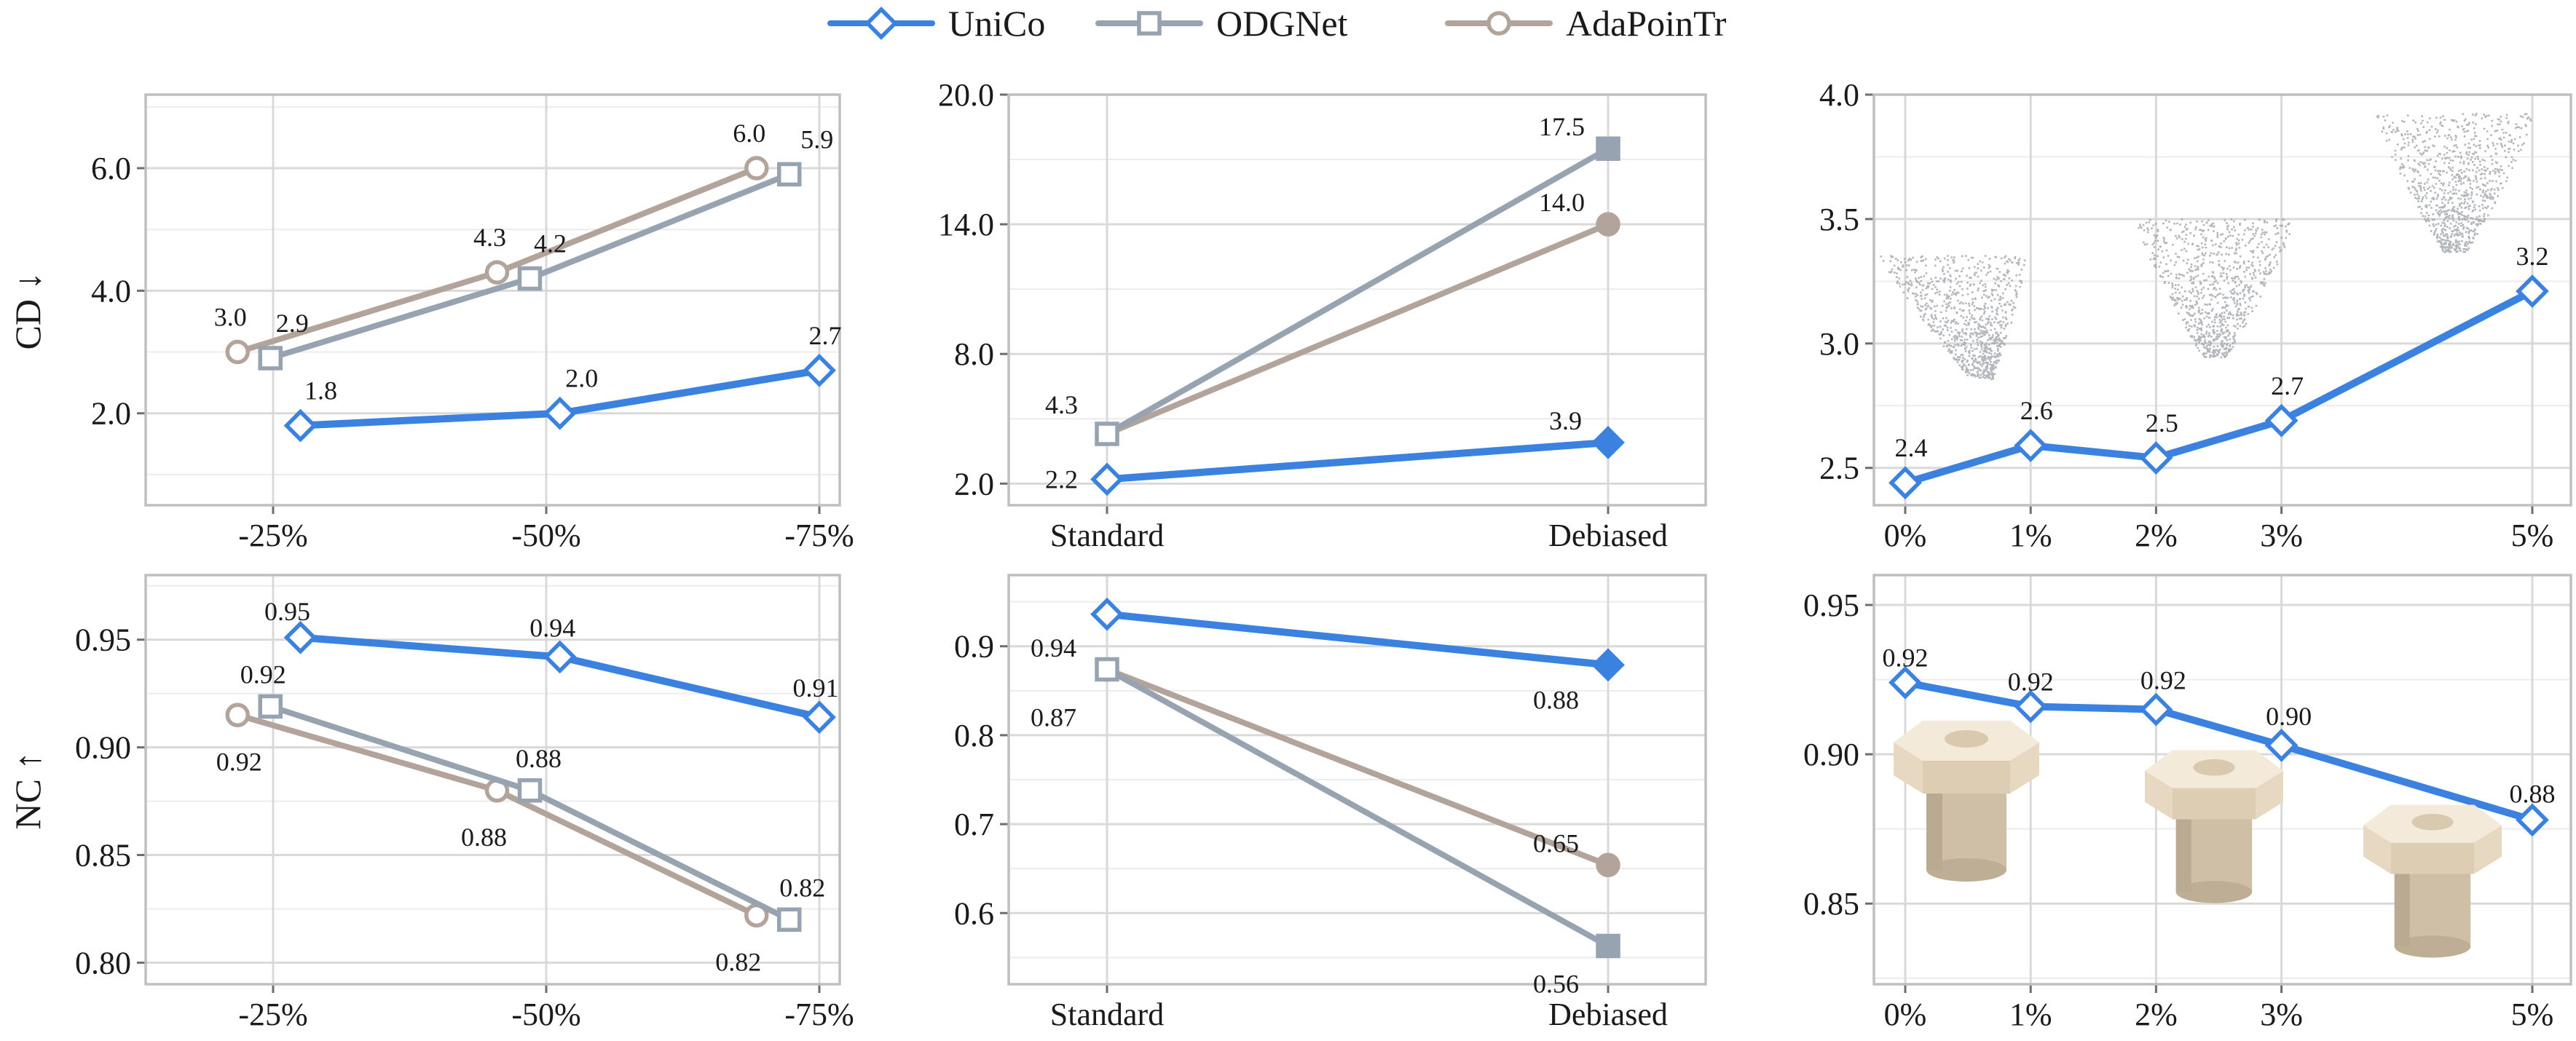 The image size is (2576, 1041). Describe the element at coordinates (819, 1014) in the screenshot. I see `x-tick-label: -75%` at that location.